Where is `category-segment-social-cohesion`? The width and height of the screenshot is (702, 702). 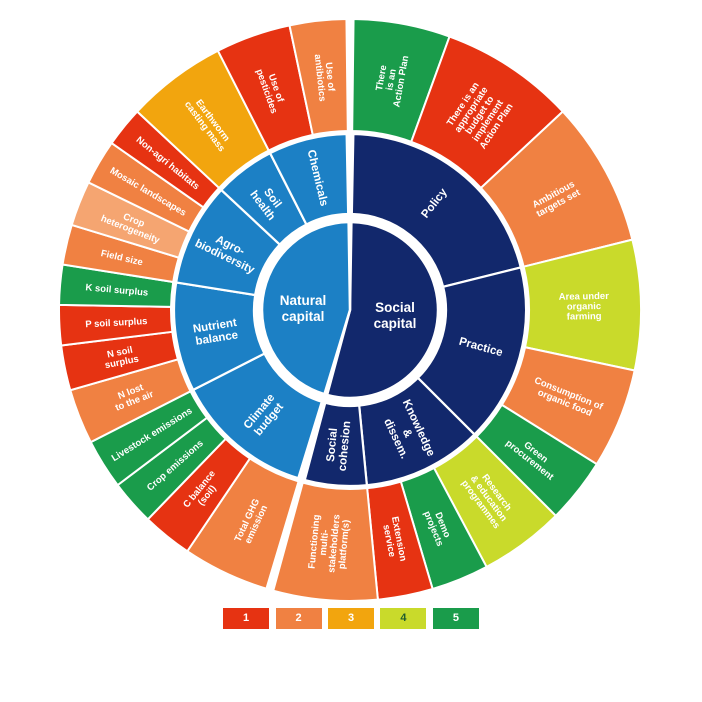 category-segment-social-cohesion is located at coordinates (336, 444).